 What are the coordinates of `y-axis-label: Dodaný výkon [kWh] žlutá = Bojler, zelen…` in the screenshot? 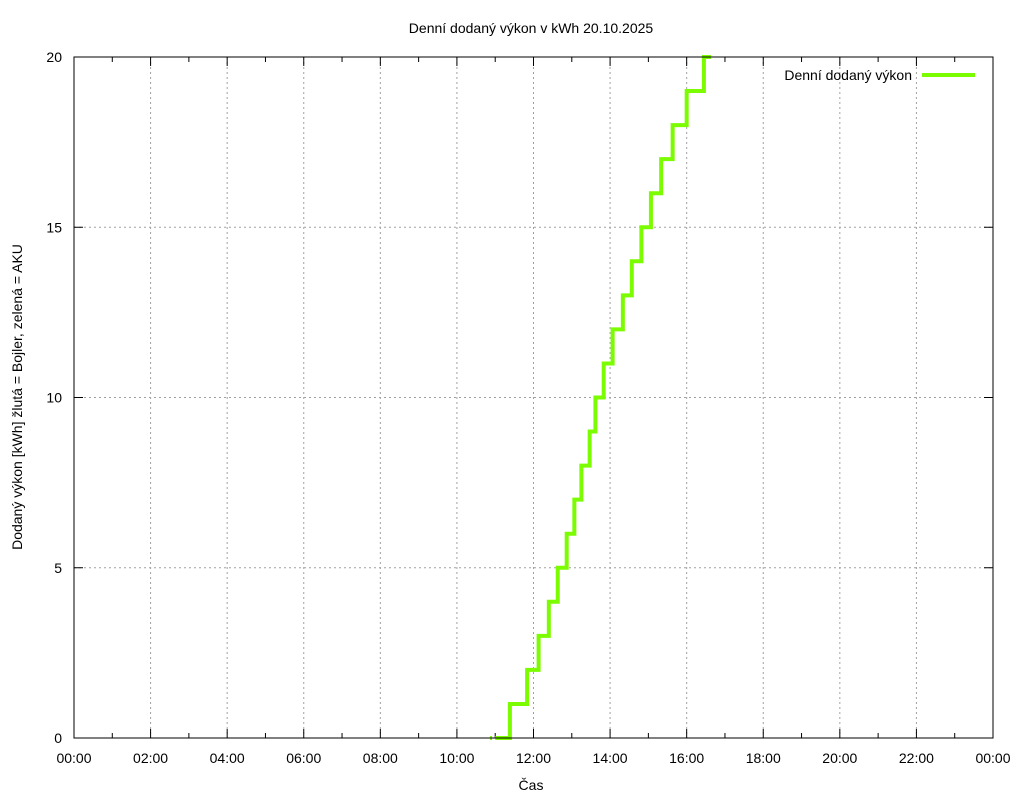 It's located at (17, 397).